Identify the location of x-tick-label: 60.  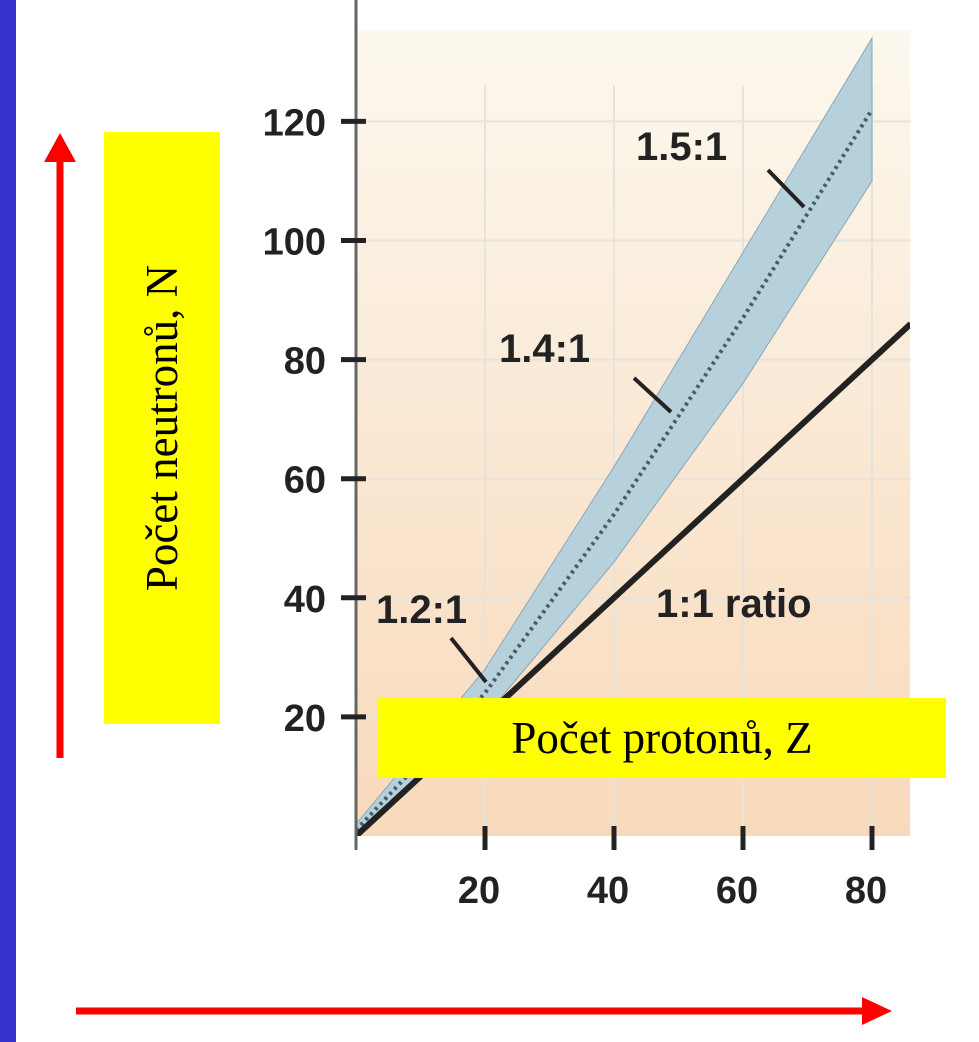
(737, 891).